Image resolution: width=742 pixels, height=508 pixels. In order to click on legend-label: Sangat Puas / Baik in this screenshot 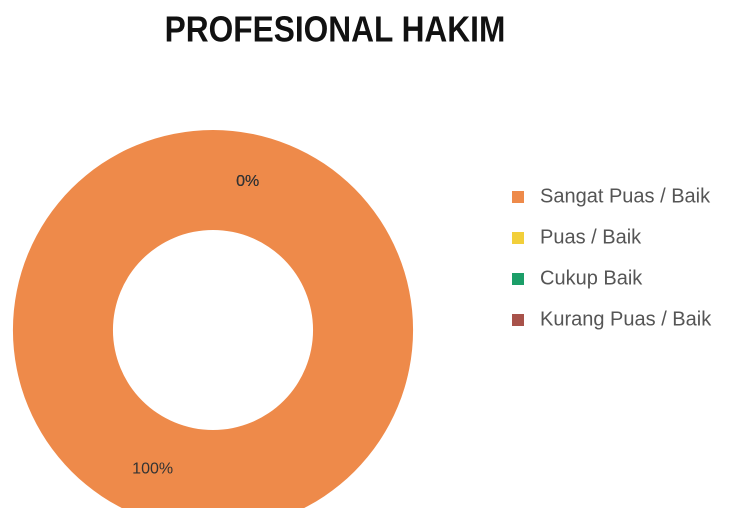, I will do `click(625, 196)`.